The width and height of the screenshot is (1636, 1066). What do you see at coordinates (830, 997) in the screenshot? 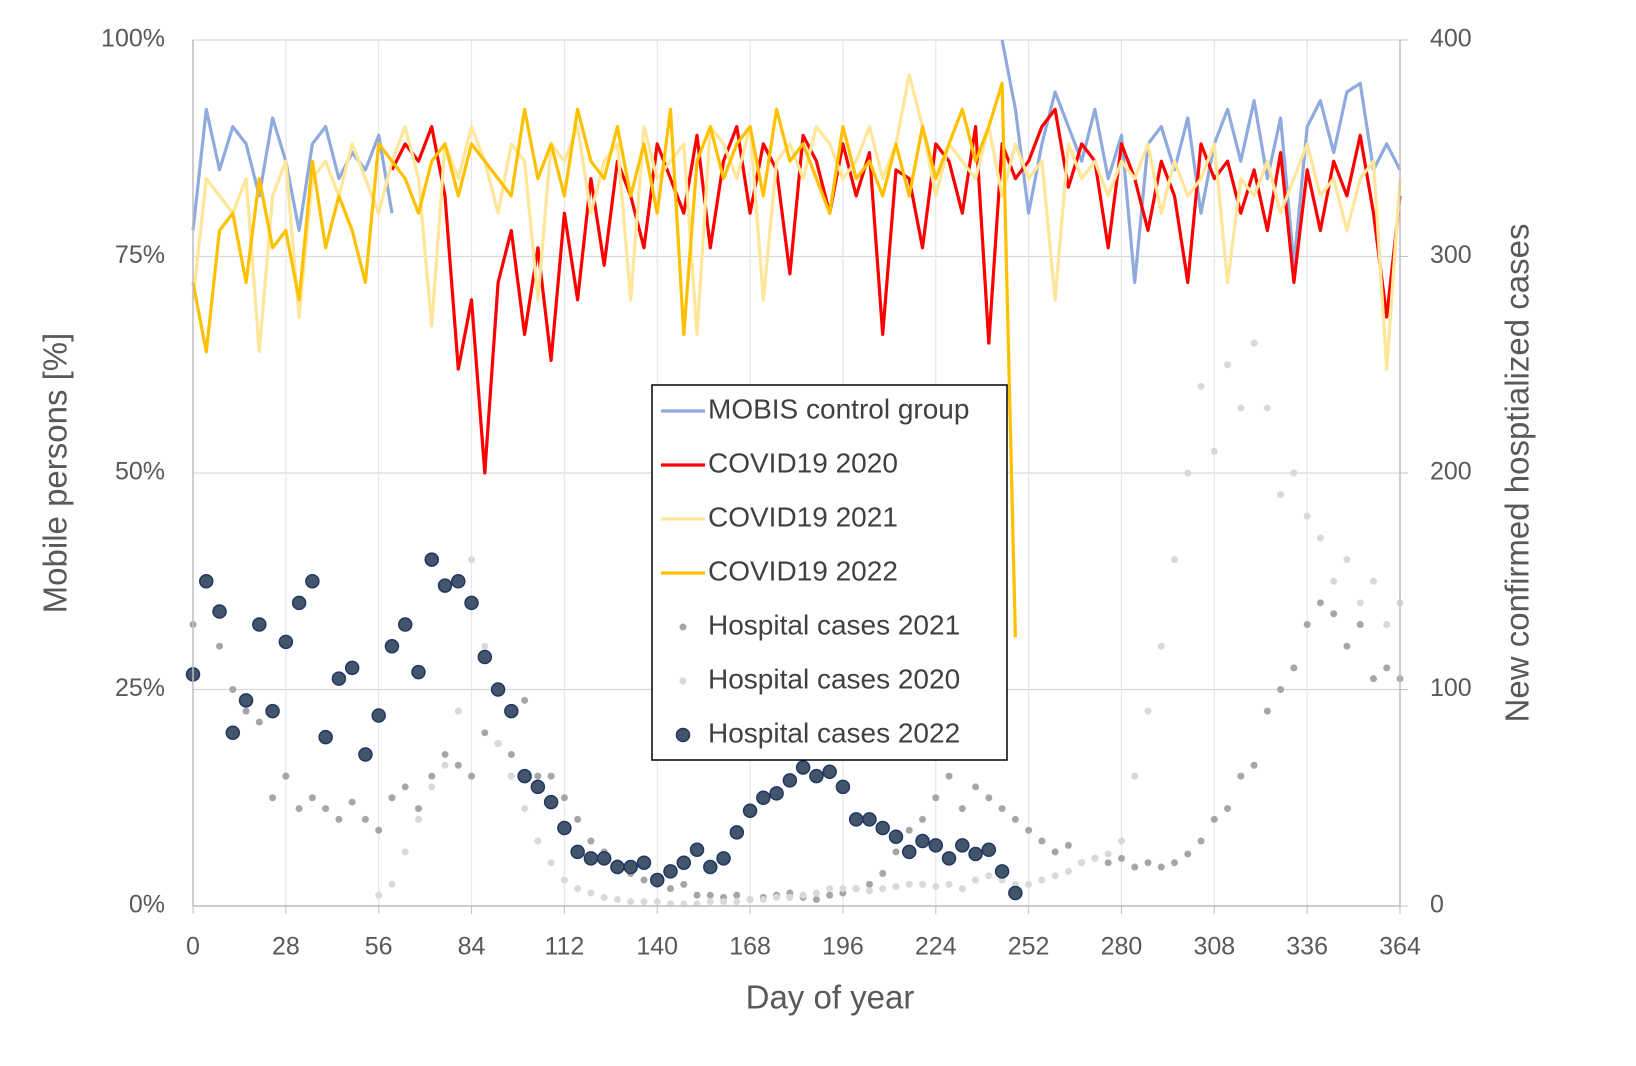
I see `x-axis-title: Day of year` at bounding box center [830, 997].